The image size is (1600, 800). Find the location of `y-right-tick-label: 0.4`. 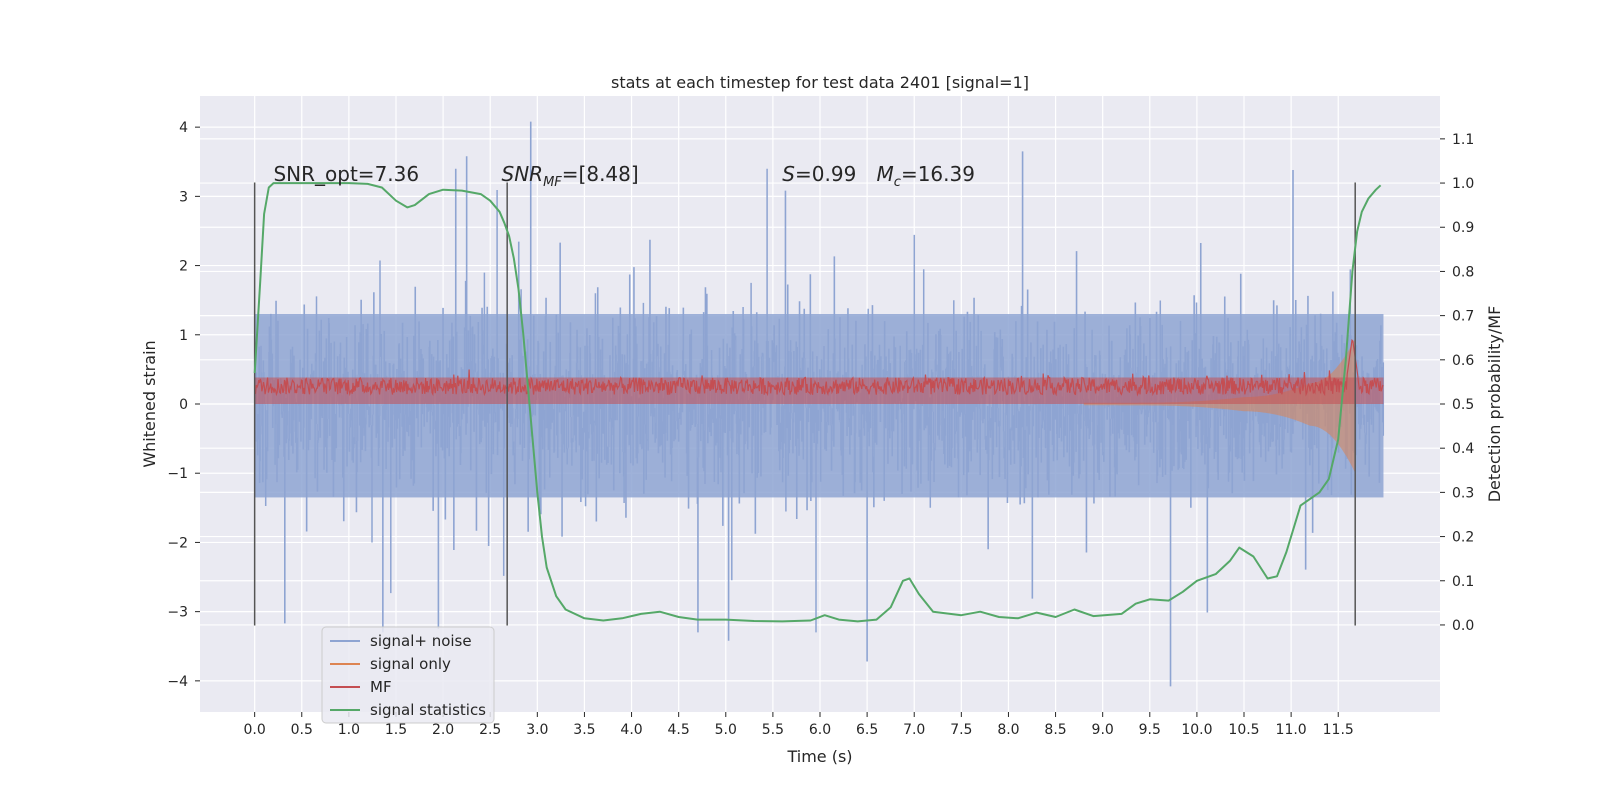

y-right-tick-label: 0.4 is located at coordinates (1463, 449).